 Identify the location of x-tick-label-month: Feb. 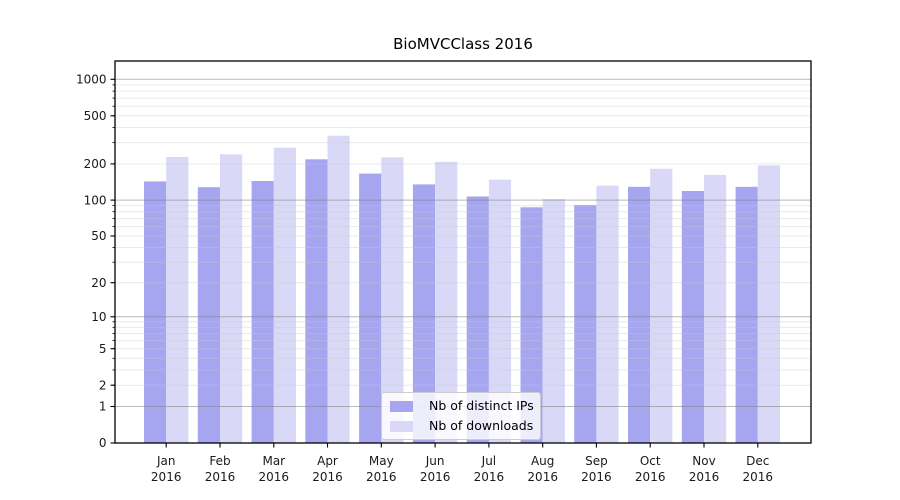
(219, 461).